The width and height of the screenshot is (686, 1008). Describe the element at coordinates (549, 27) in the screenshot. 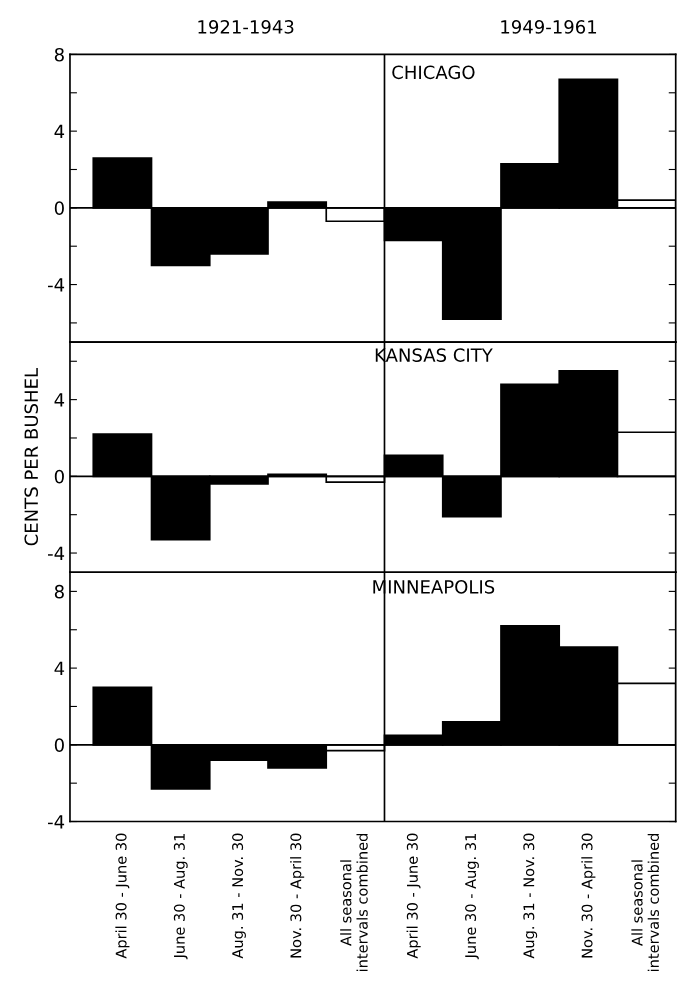

I see `text: 1949-1961` at that location.